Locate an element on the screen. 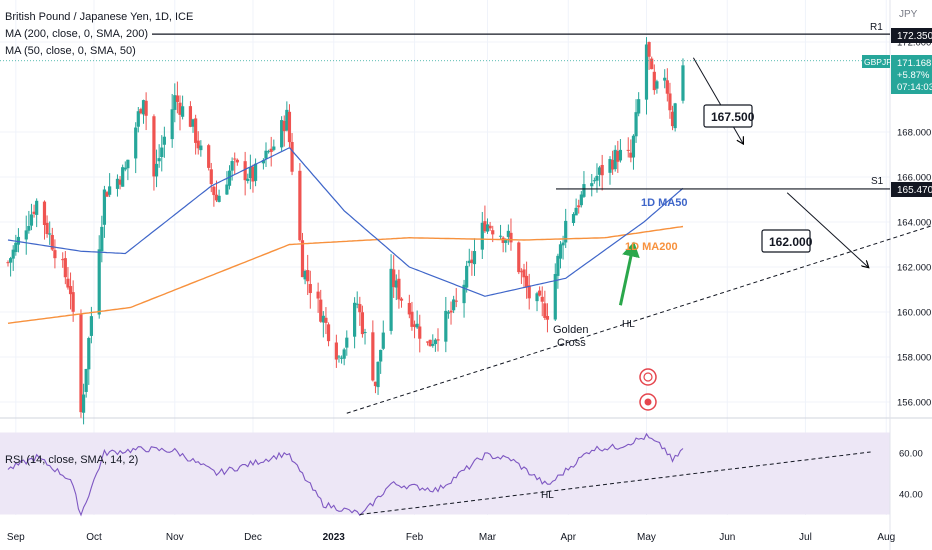 This screenshot has width=932, height=550. target1-text: 167.500 is located at coordinates (733, 117).